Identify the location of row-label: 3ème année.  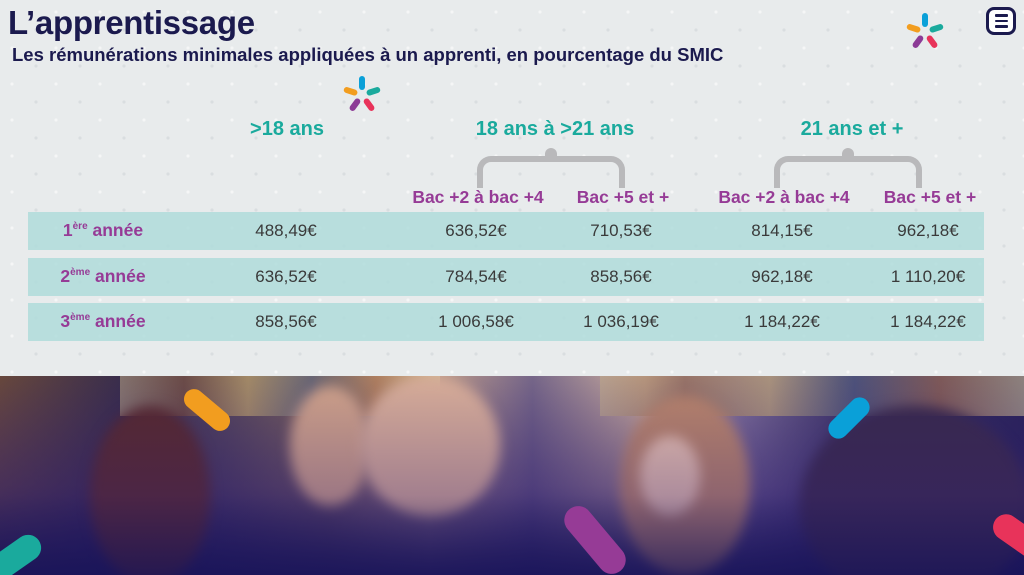
(103, 321).